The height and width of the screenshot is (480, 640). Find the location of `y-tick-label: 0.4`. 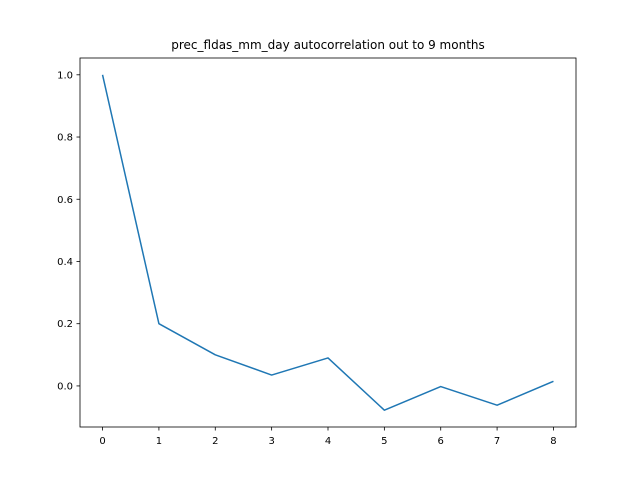

y-tick-label: 0.4 is located at coordinates (65, 262).